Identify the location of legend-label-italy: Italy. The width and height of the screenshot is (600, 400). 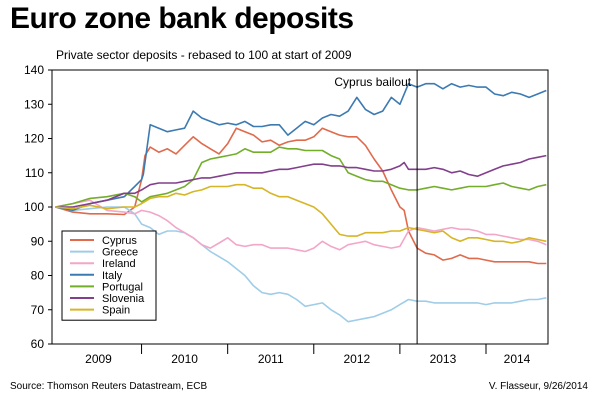
(112, 276).